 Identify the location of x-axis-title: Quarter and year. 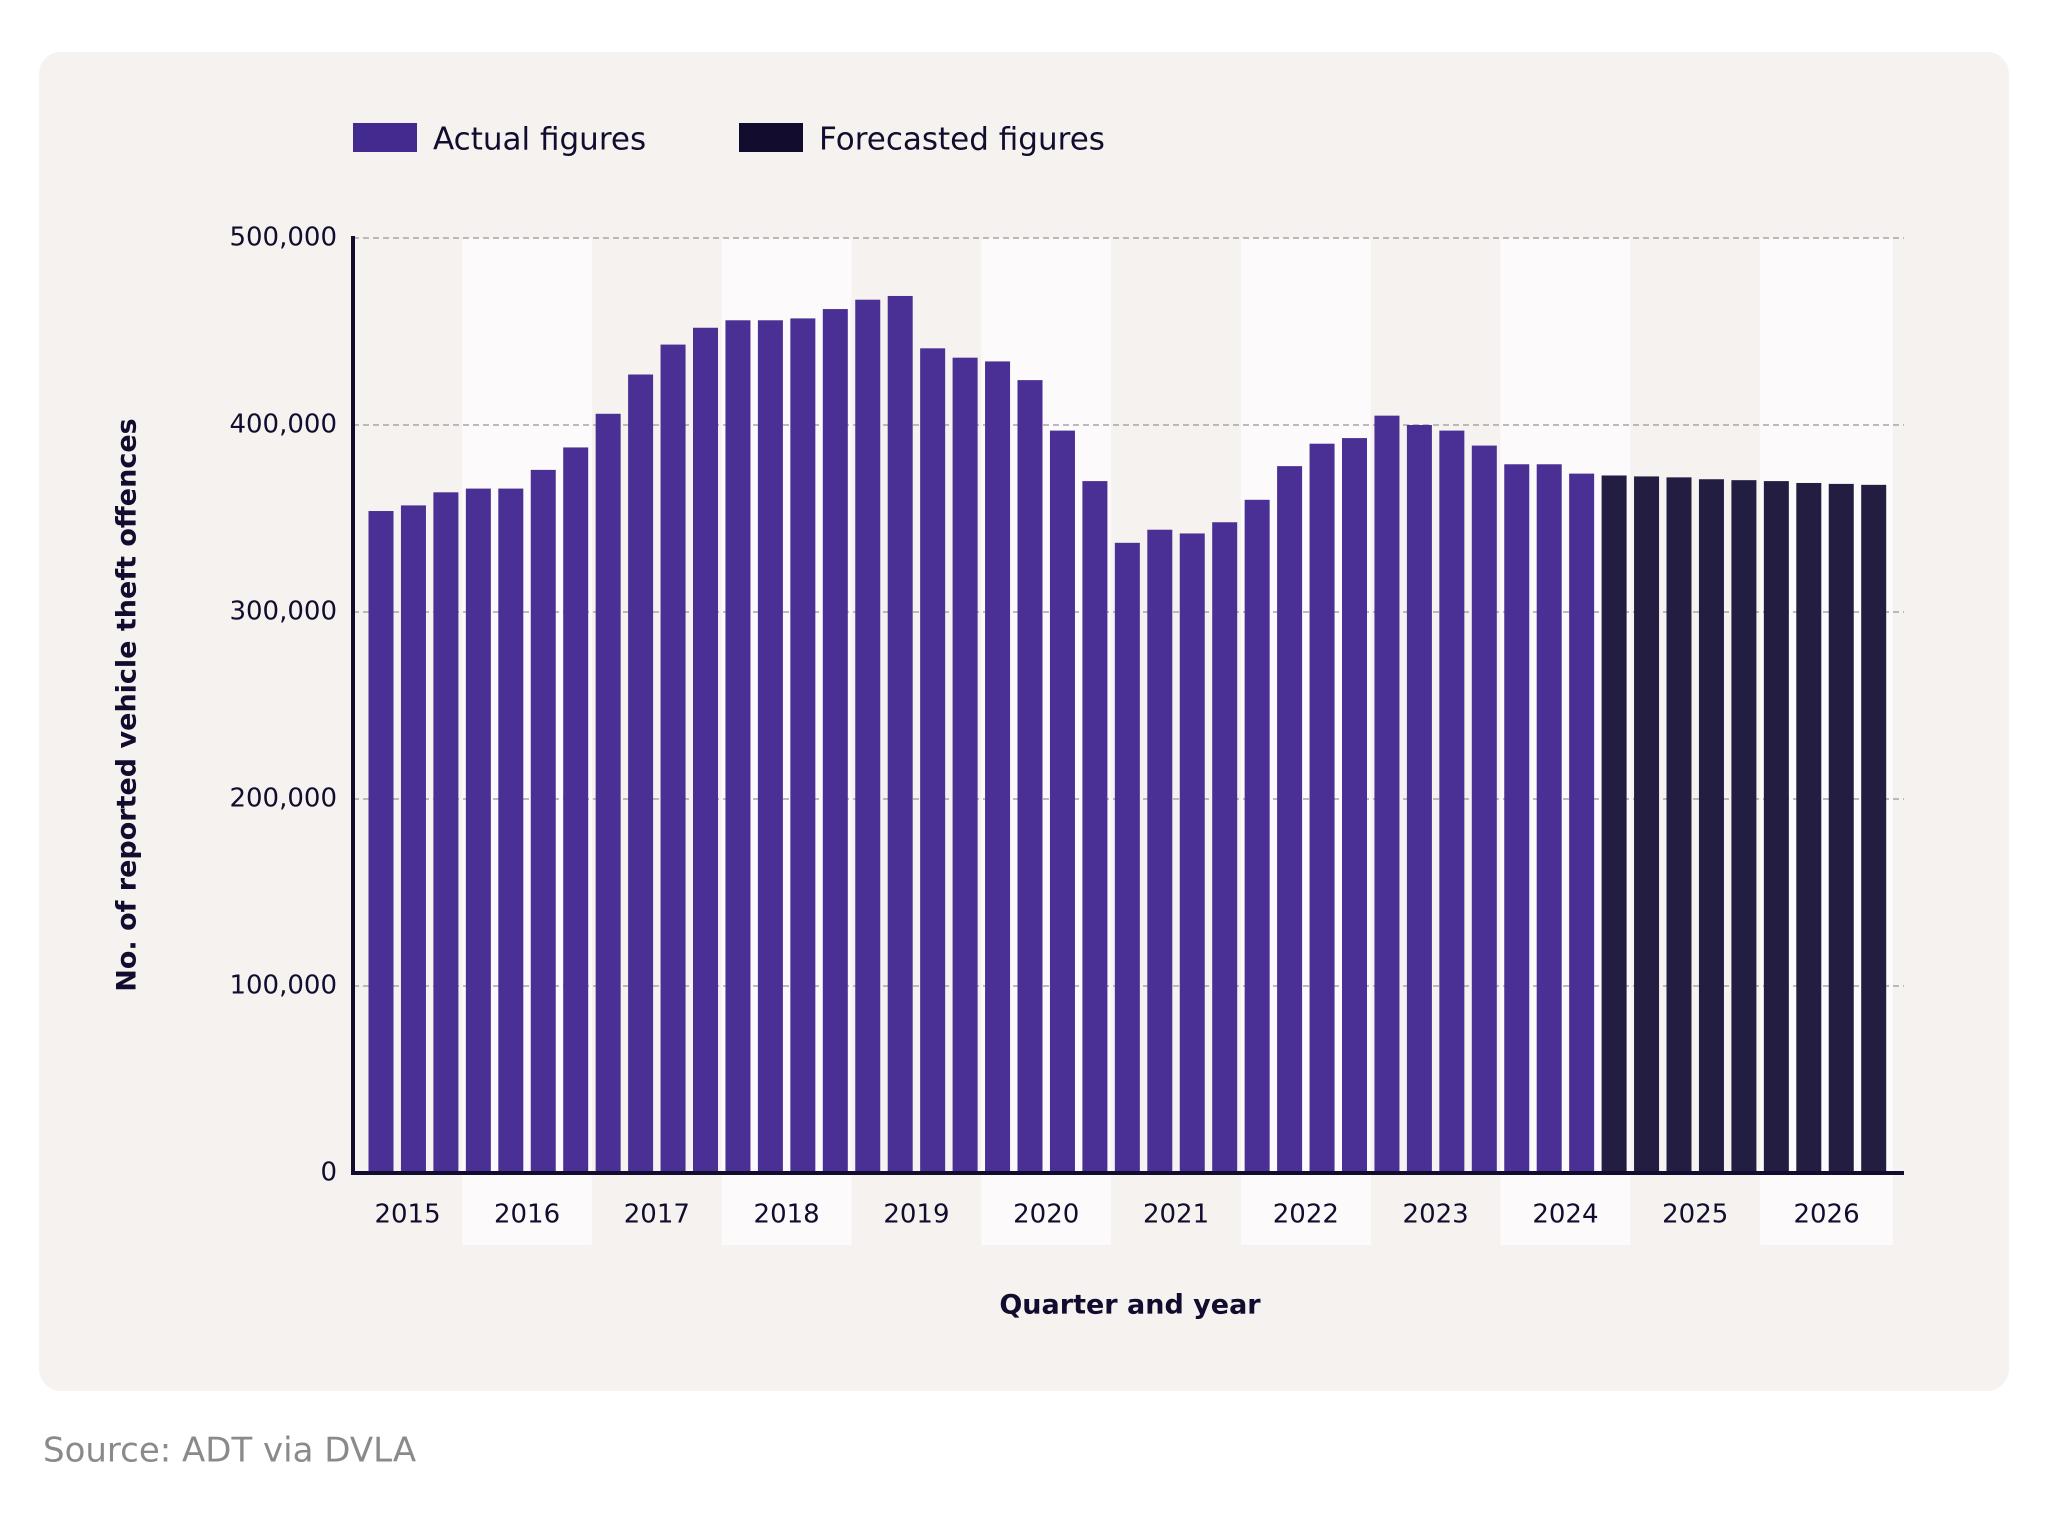
(1130, 1305).